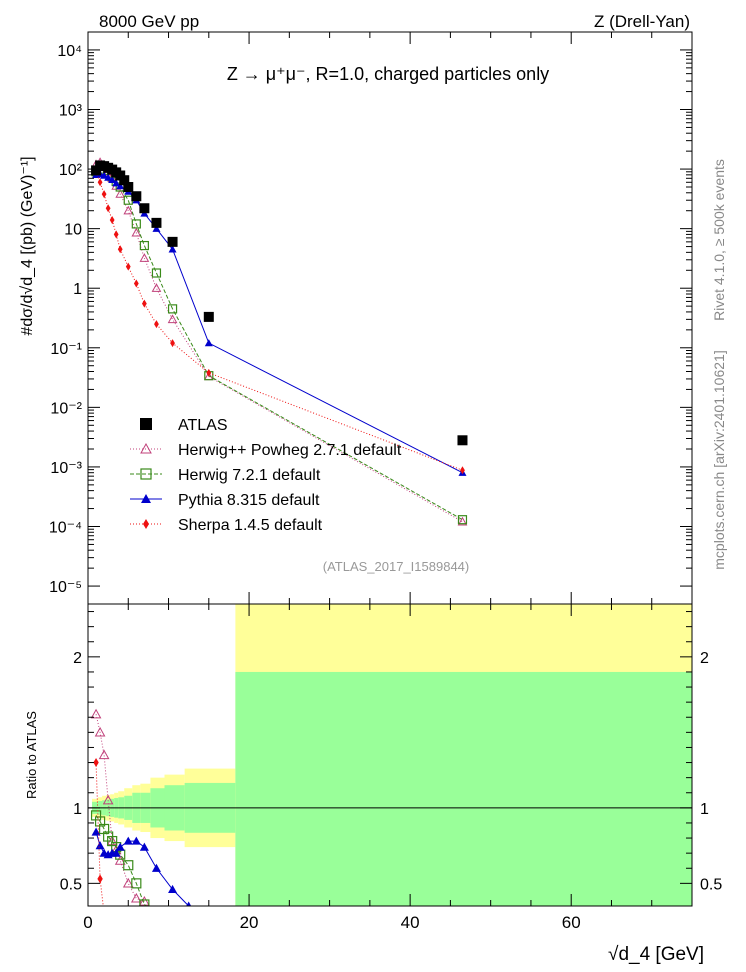 Image resolution: width=746 pixels, height=972 pixels. I want to click on y-tick-label: 10⁻⁴, so click(65, 527).